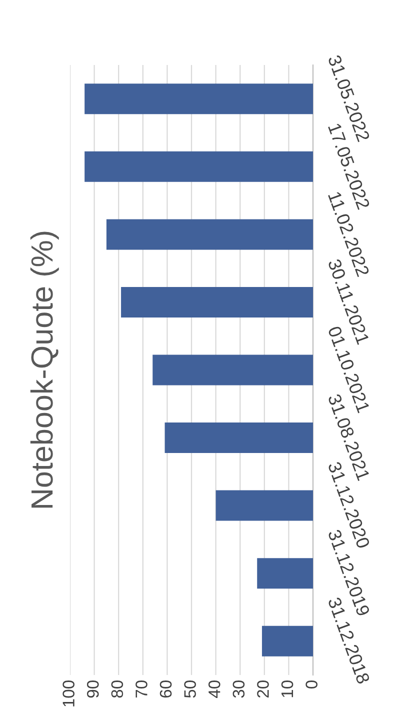 The height and width of the screenshot is (720, 414). Describe the element at coordinates (68, 693) in the screenshot. I see `x-tick-label: 100` at that location.